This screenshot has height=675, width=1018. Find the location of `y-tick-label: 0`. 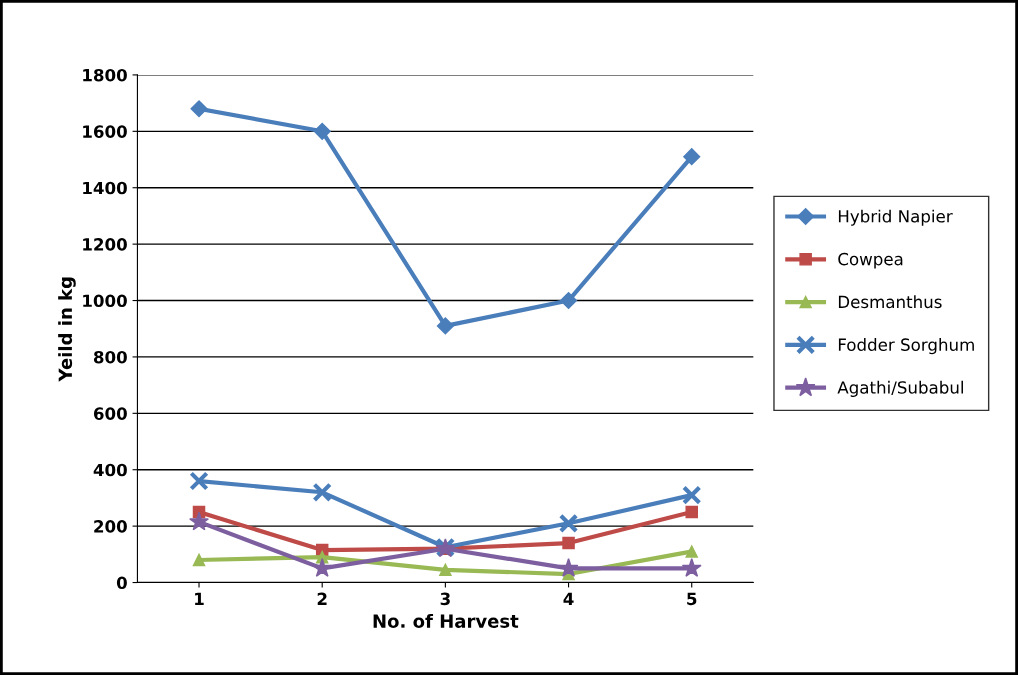

y-tick-label: 0 is located at coordinates (121, 583).